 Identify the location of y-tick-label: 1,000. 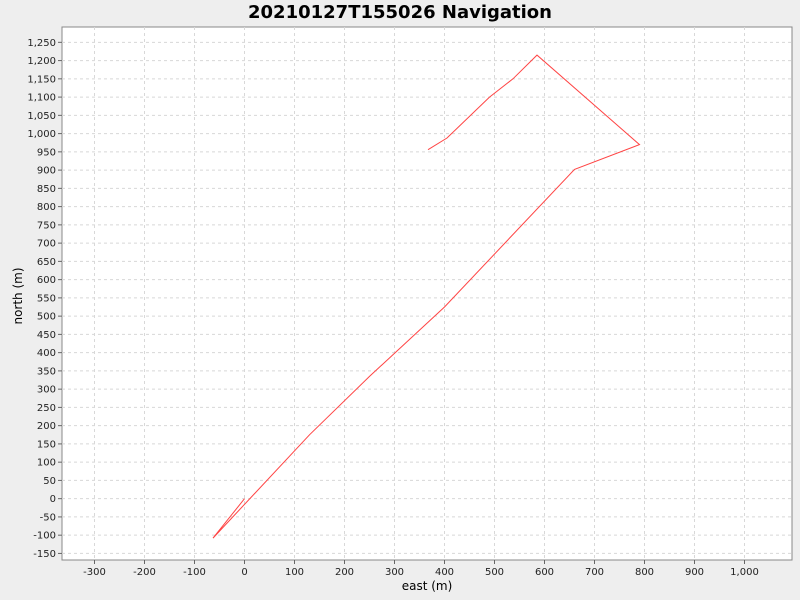
(41, 134).